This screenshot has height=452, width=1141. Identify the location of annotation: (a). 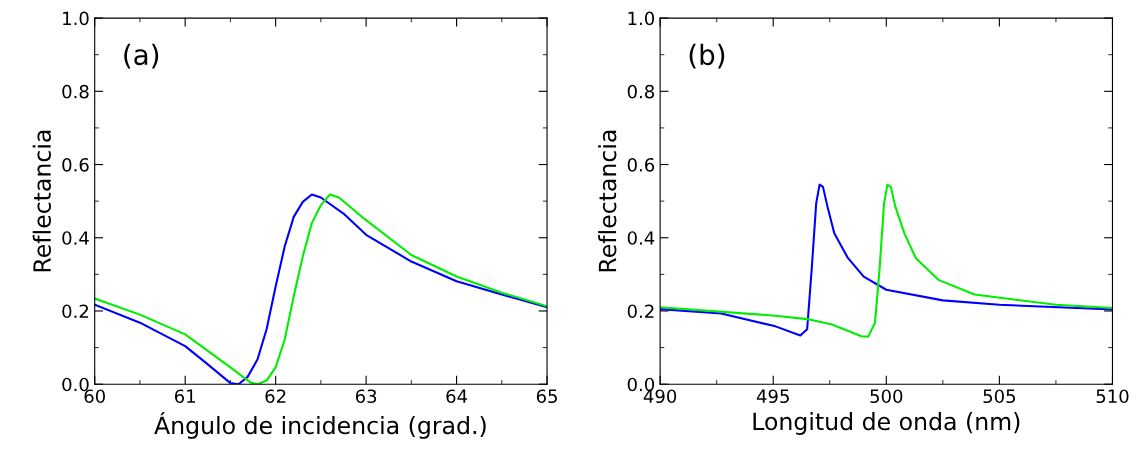
(141, 56).